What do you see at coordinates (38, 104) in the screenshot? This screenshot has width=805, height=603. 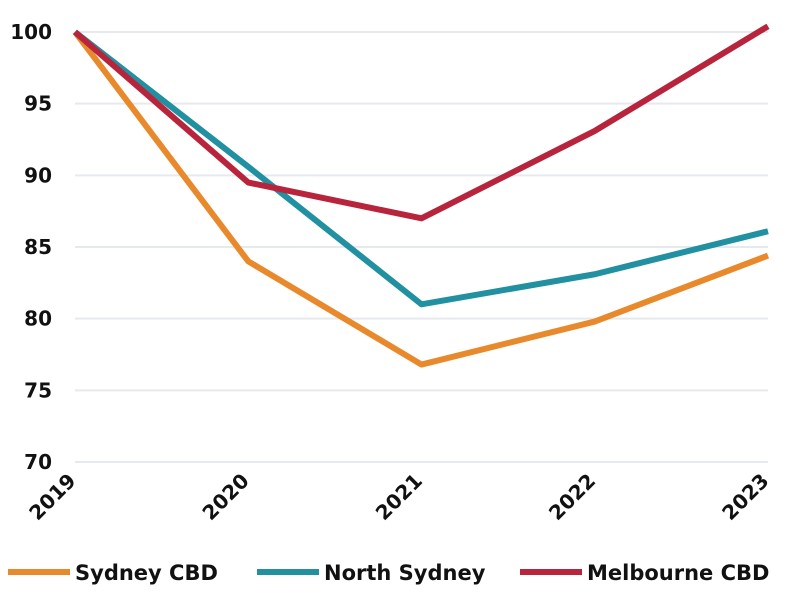 I see `y-tick-label: 95` at bounding box center [38, 104].